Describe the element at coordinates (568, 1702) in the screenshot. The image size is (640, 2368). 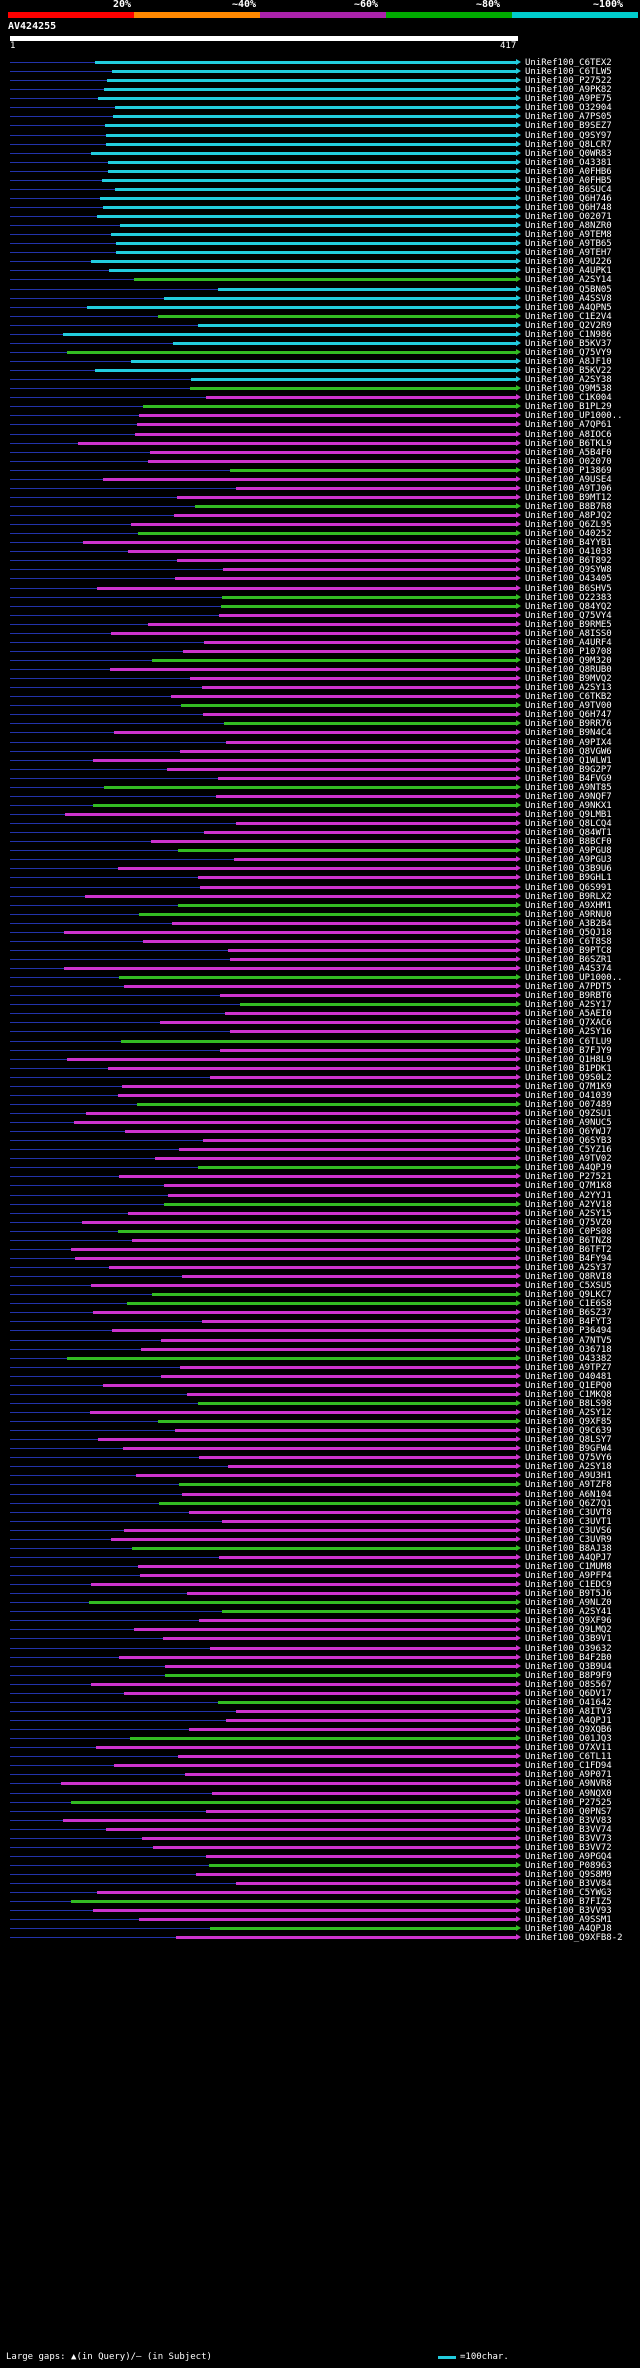
I see `hit-id-link: UniRef100_O41642` at that location.